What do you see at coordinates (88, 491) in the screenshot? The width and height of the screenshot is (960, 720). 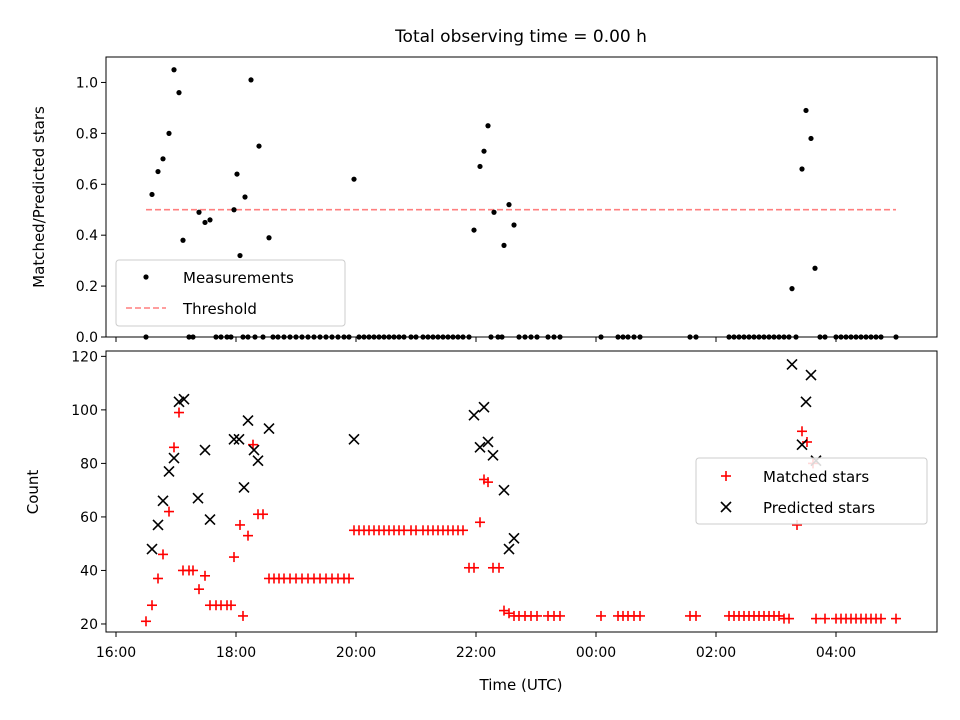 I see `bottom-y-ticks: 20 40 60 80 100 120` at bounding box center [88, 491].